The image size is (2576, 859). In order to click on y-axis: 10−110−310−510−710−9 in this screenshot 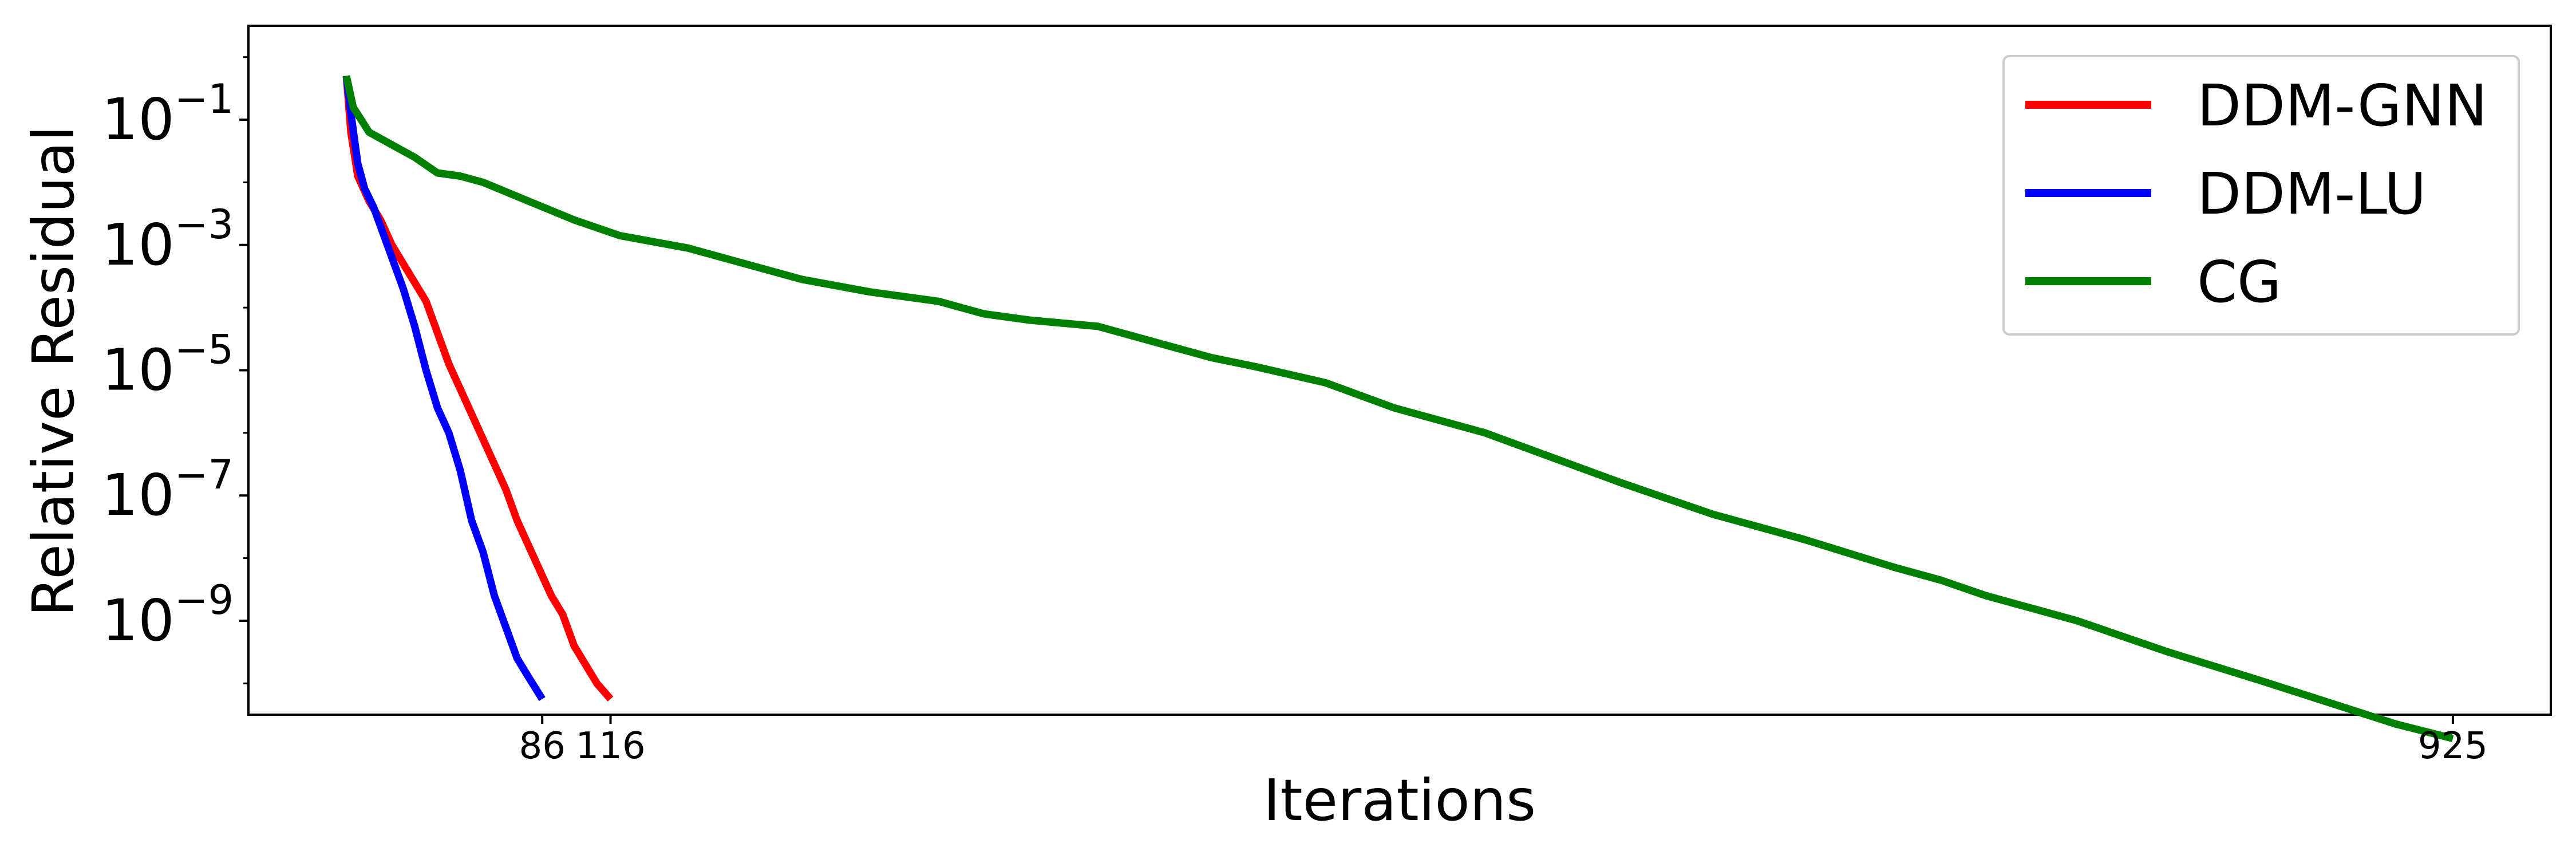, I will do `click(175, 370)`.